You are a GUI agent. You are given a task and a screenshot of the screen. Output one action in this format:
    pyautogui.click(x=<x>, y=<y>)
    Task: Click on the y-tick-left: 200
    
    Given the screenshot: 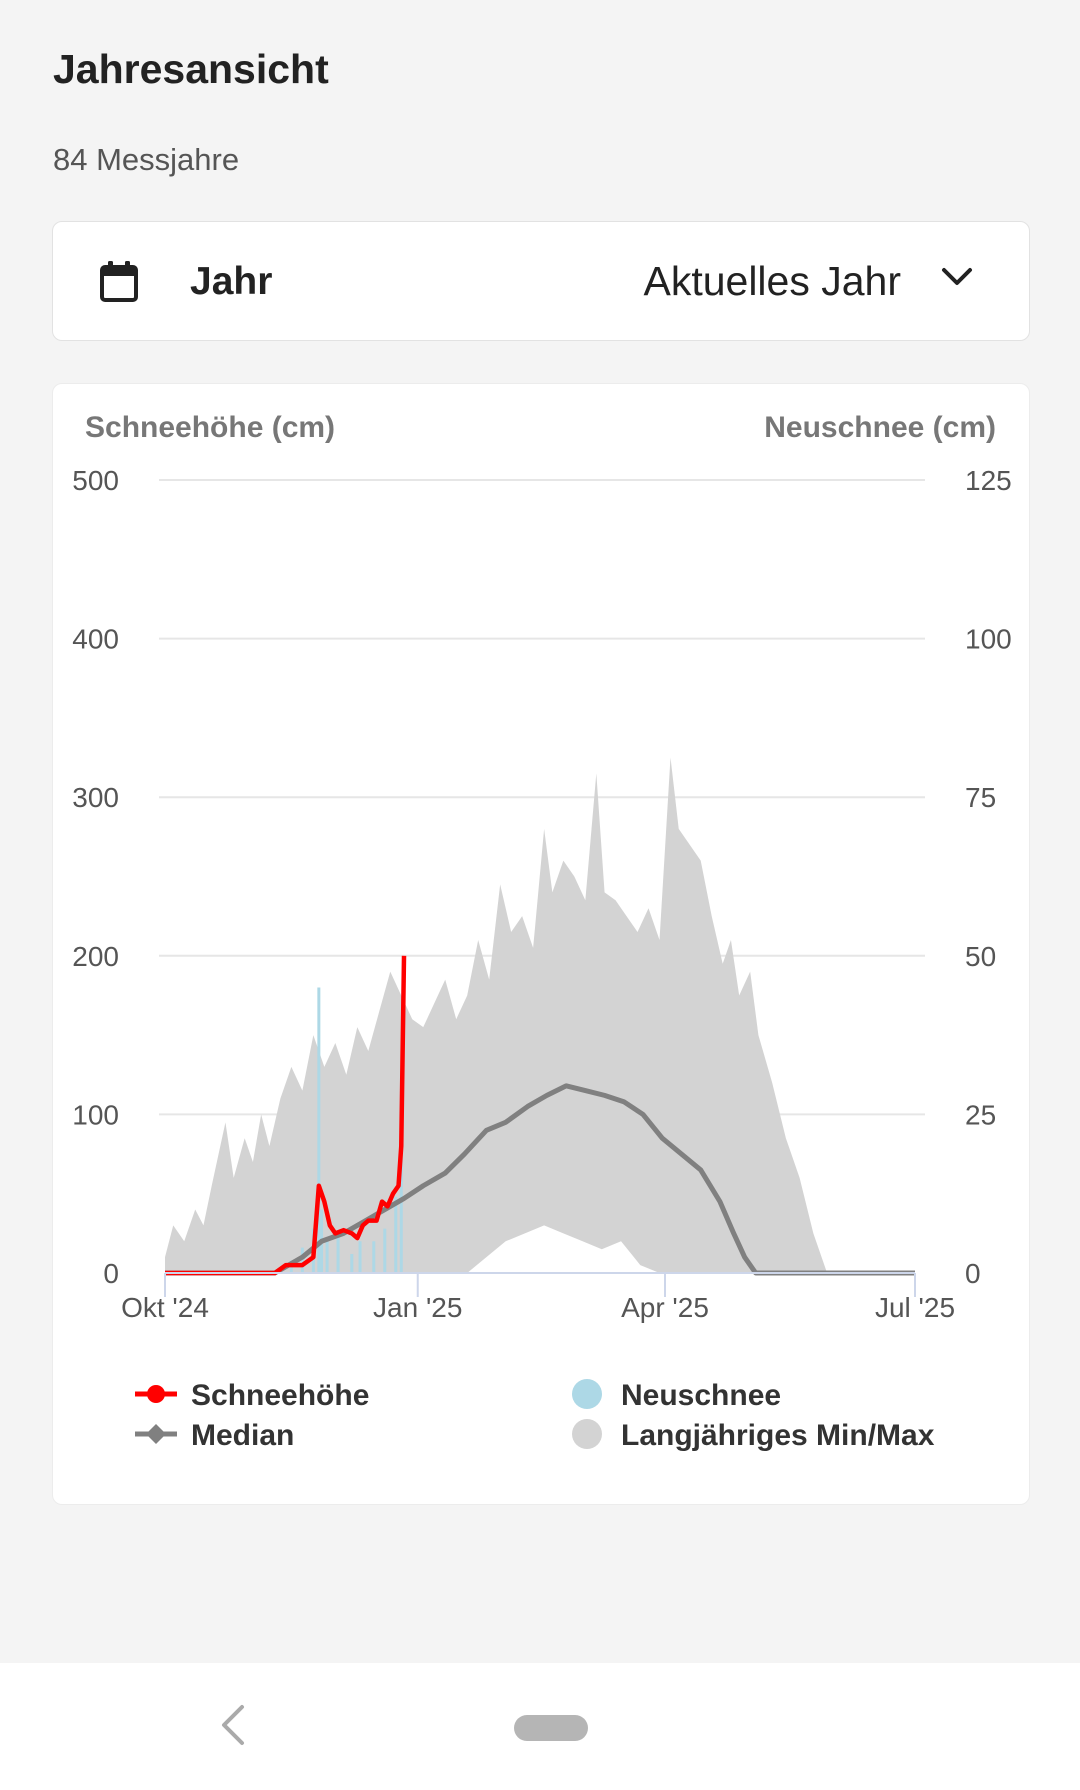 What is the action you would take?
    pyautogui.click(x=95, y=956)
    